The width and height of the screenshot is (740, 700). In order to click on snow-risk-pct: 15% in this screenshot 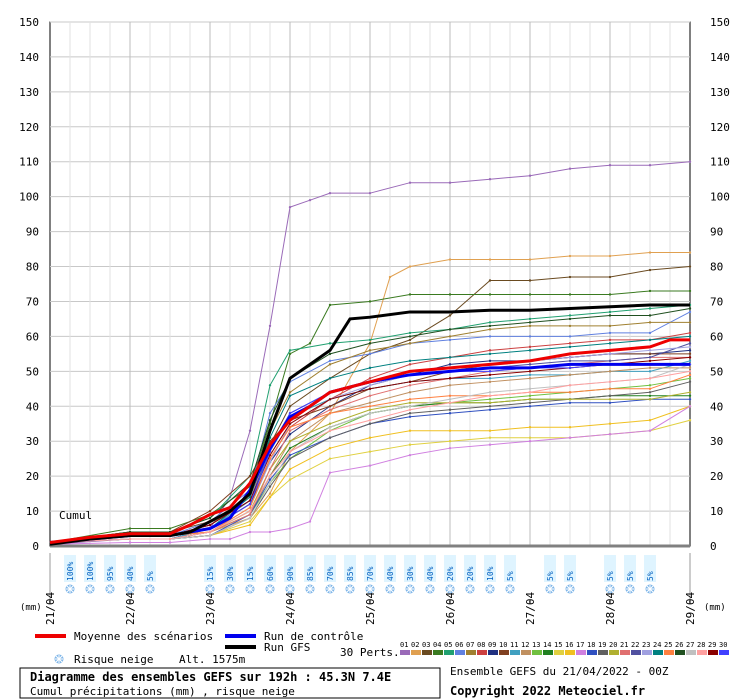, I will do `click(250, 573)`.